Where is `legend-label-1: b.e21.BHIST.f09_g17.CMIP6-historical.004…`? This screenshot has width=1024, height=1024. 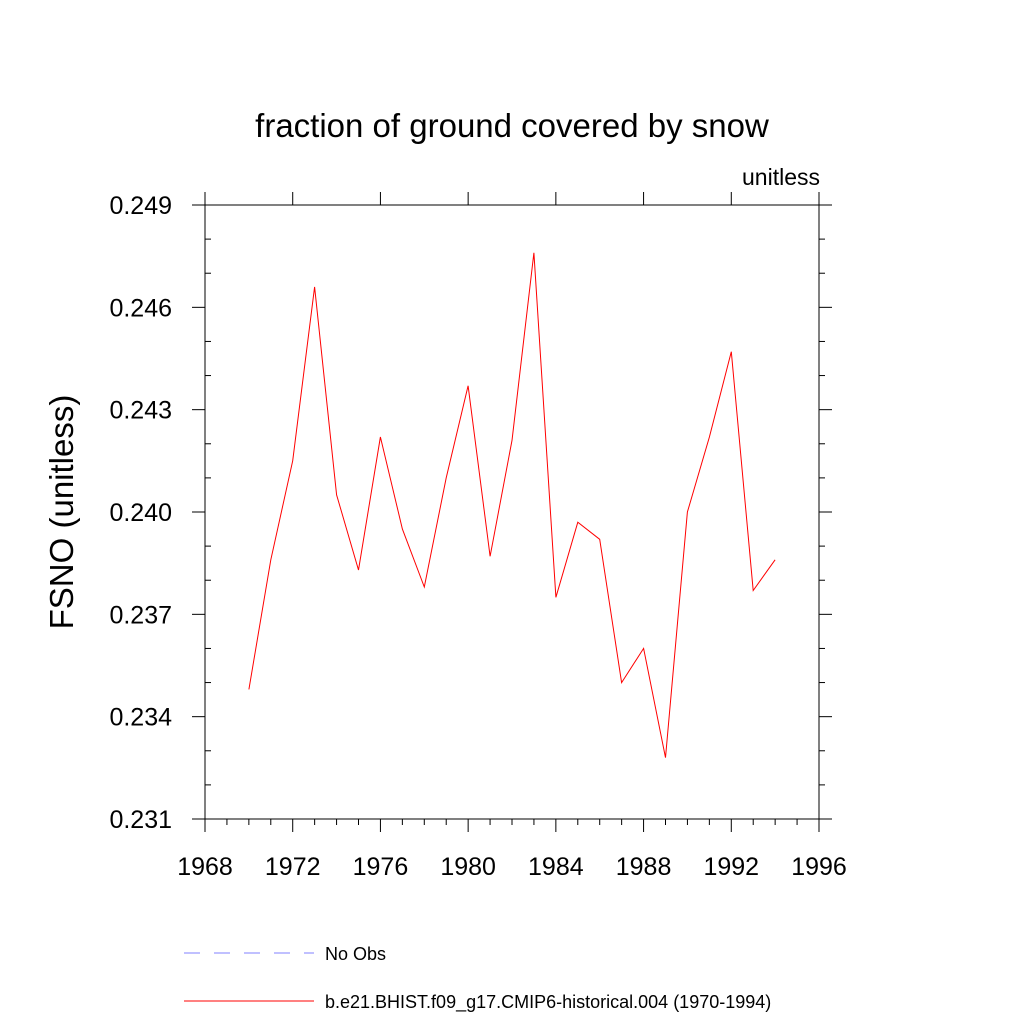
legend-label-1: b.e21.BHIST.f09_g17.CMIP6-historical.004… is located at coordinates (548, 1002).